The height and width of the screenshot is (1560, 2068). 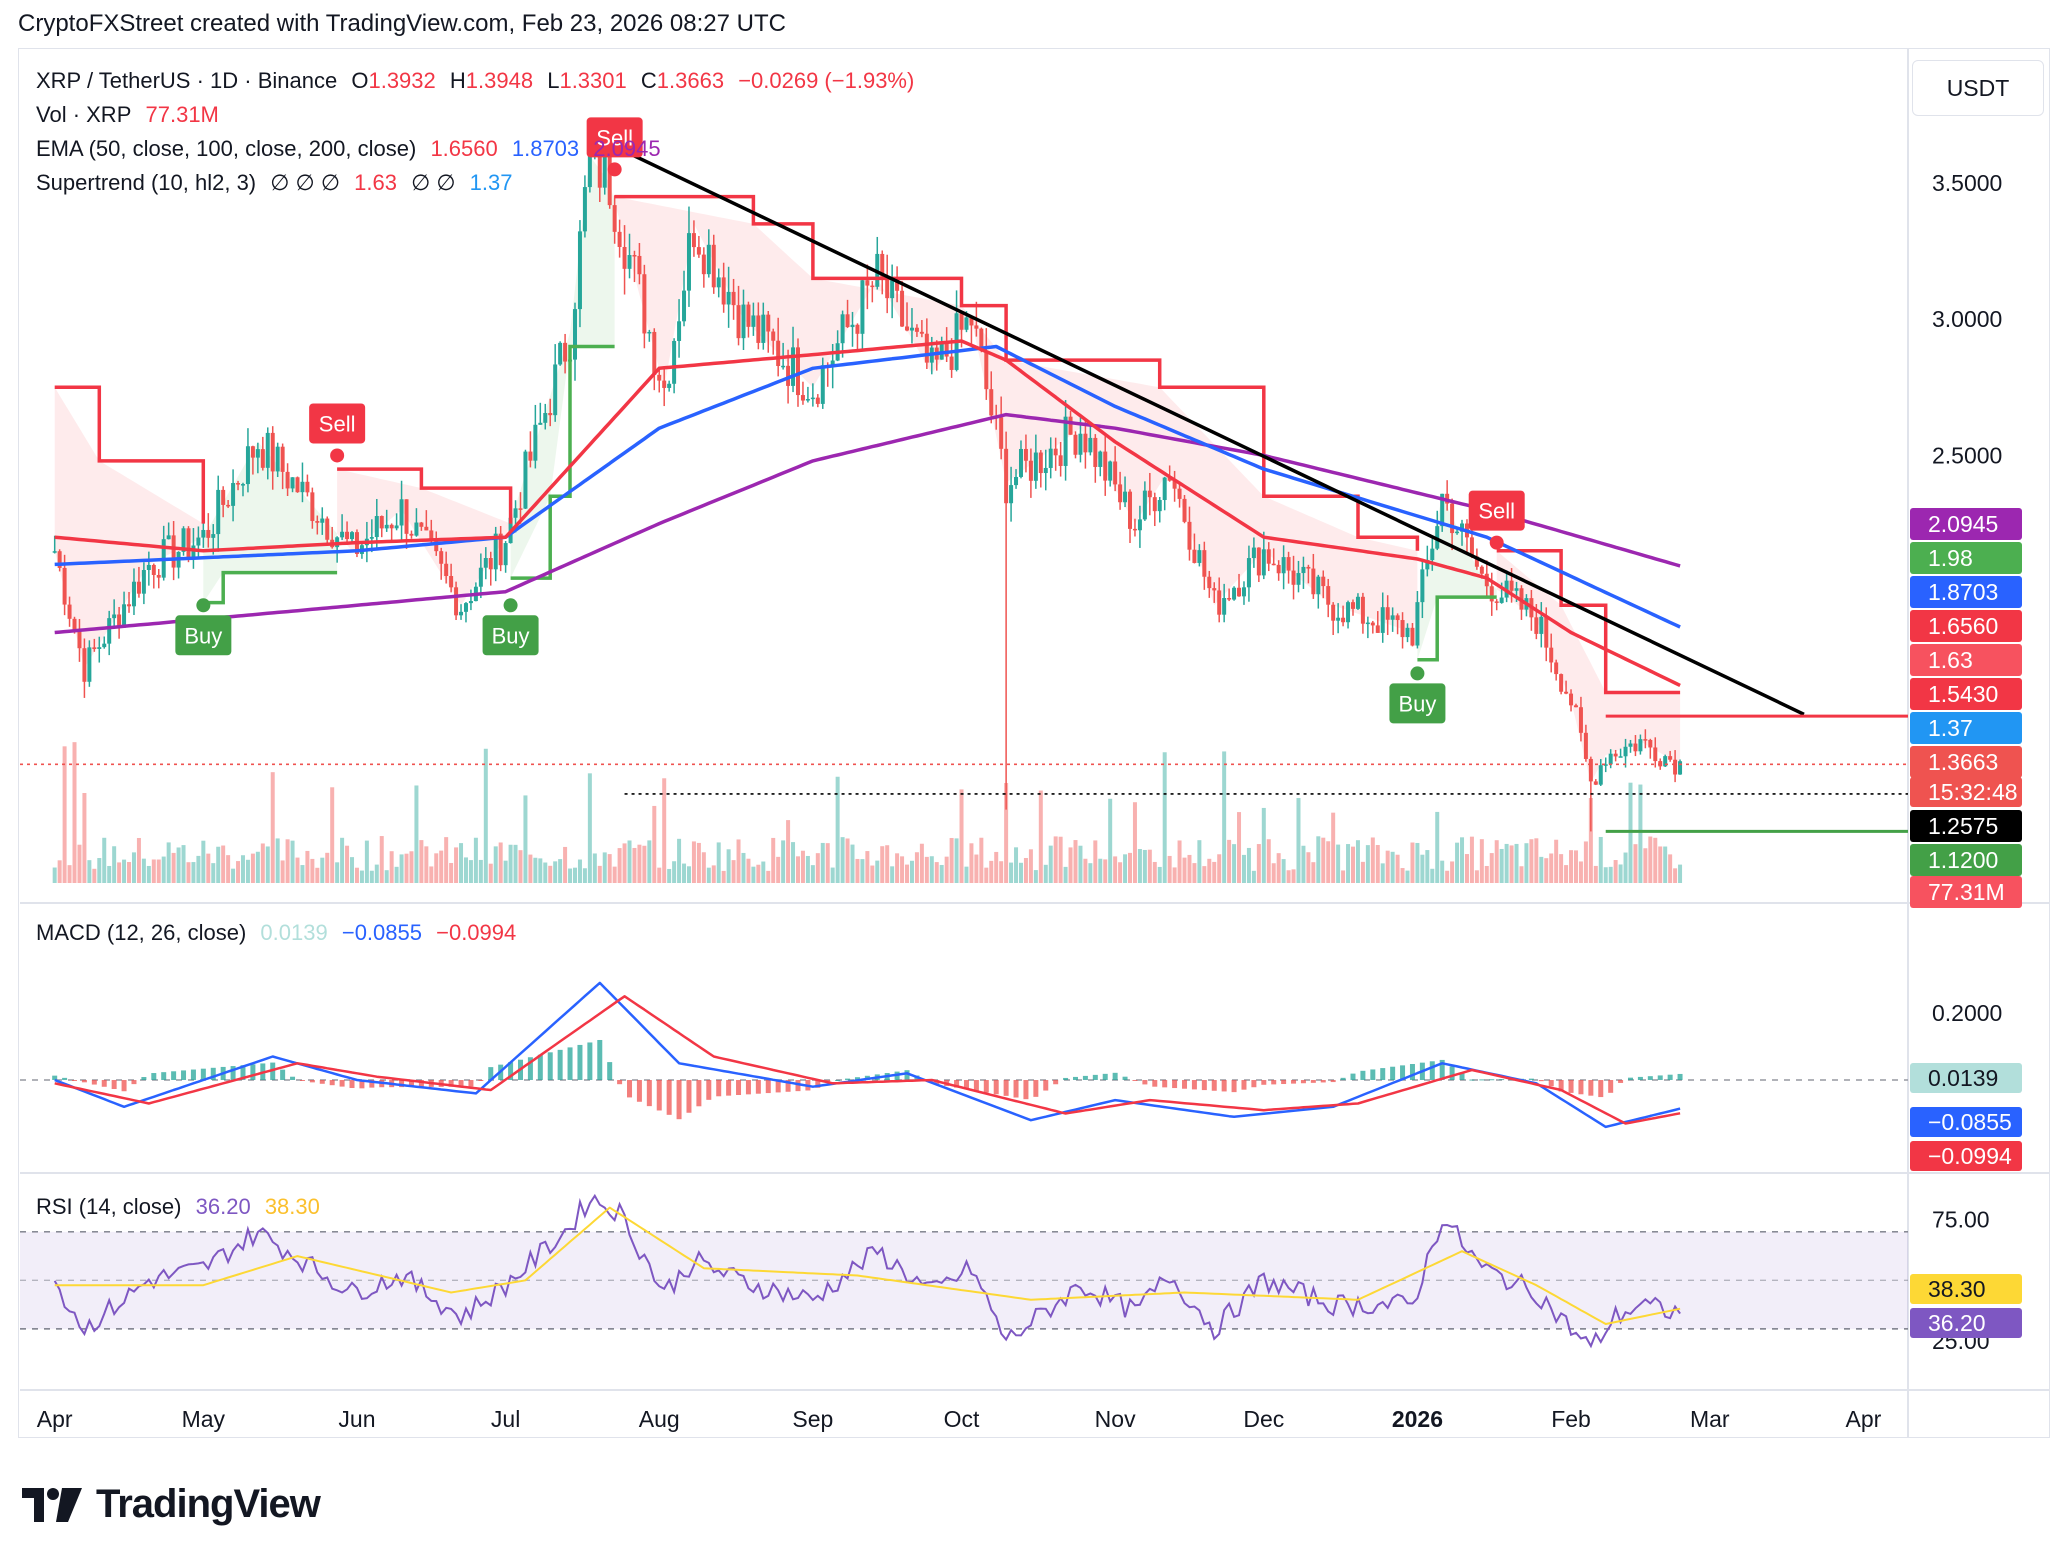 I want to click on price-tick: 3.0000, so click(x=1967, y=319).